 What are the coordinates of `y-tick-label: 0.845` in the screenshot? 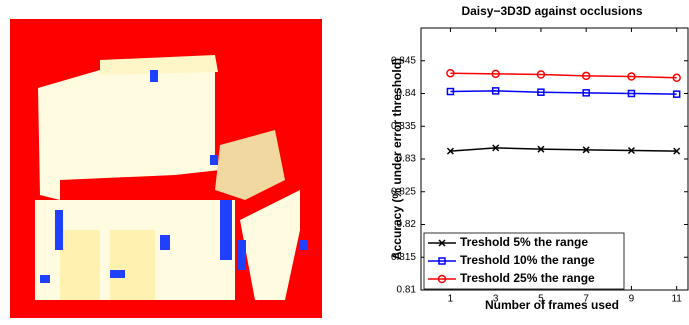 It's located at (403, 60).